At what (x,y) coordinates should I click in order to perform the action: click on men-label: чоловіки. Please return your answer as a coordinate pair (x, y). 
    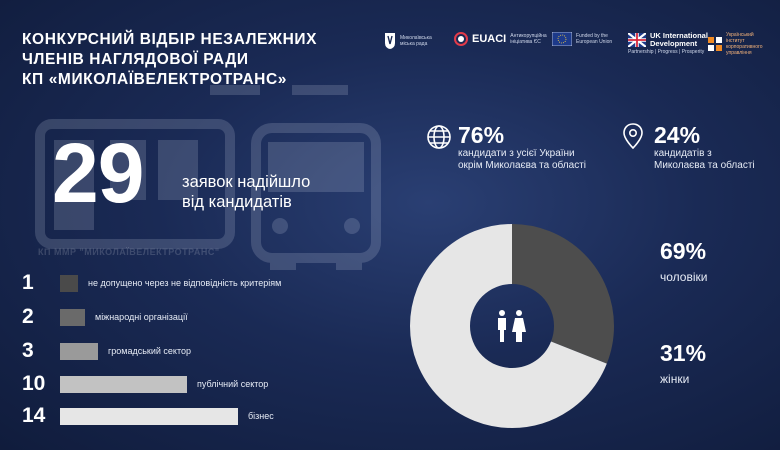
    Looking at the image, I should click on (684, 277).